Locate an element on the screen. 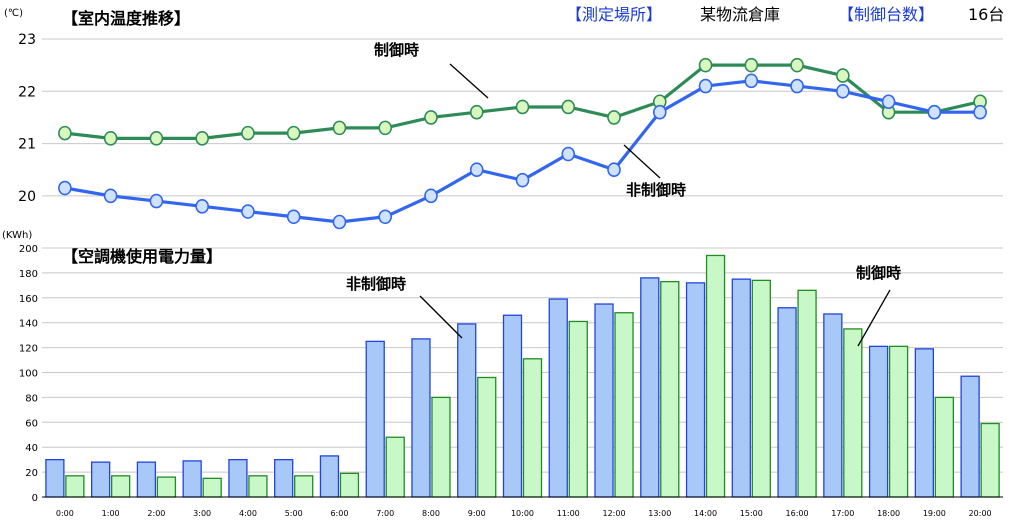 The width and height of the screenshot is (1024, 526). power-annotation-controlled: 制御時 is located at coordinates (878, 273).